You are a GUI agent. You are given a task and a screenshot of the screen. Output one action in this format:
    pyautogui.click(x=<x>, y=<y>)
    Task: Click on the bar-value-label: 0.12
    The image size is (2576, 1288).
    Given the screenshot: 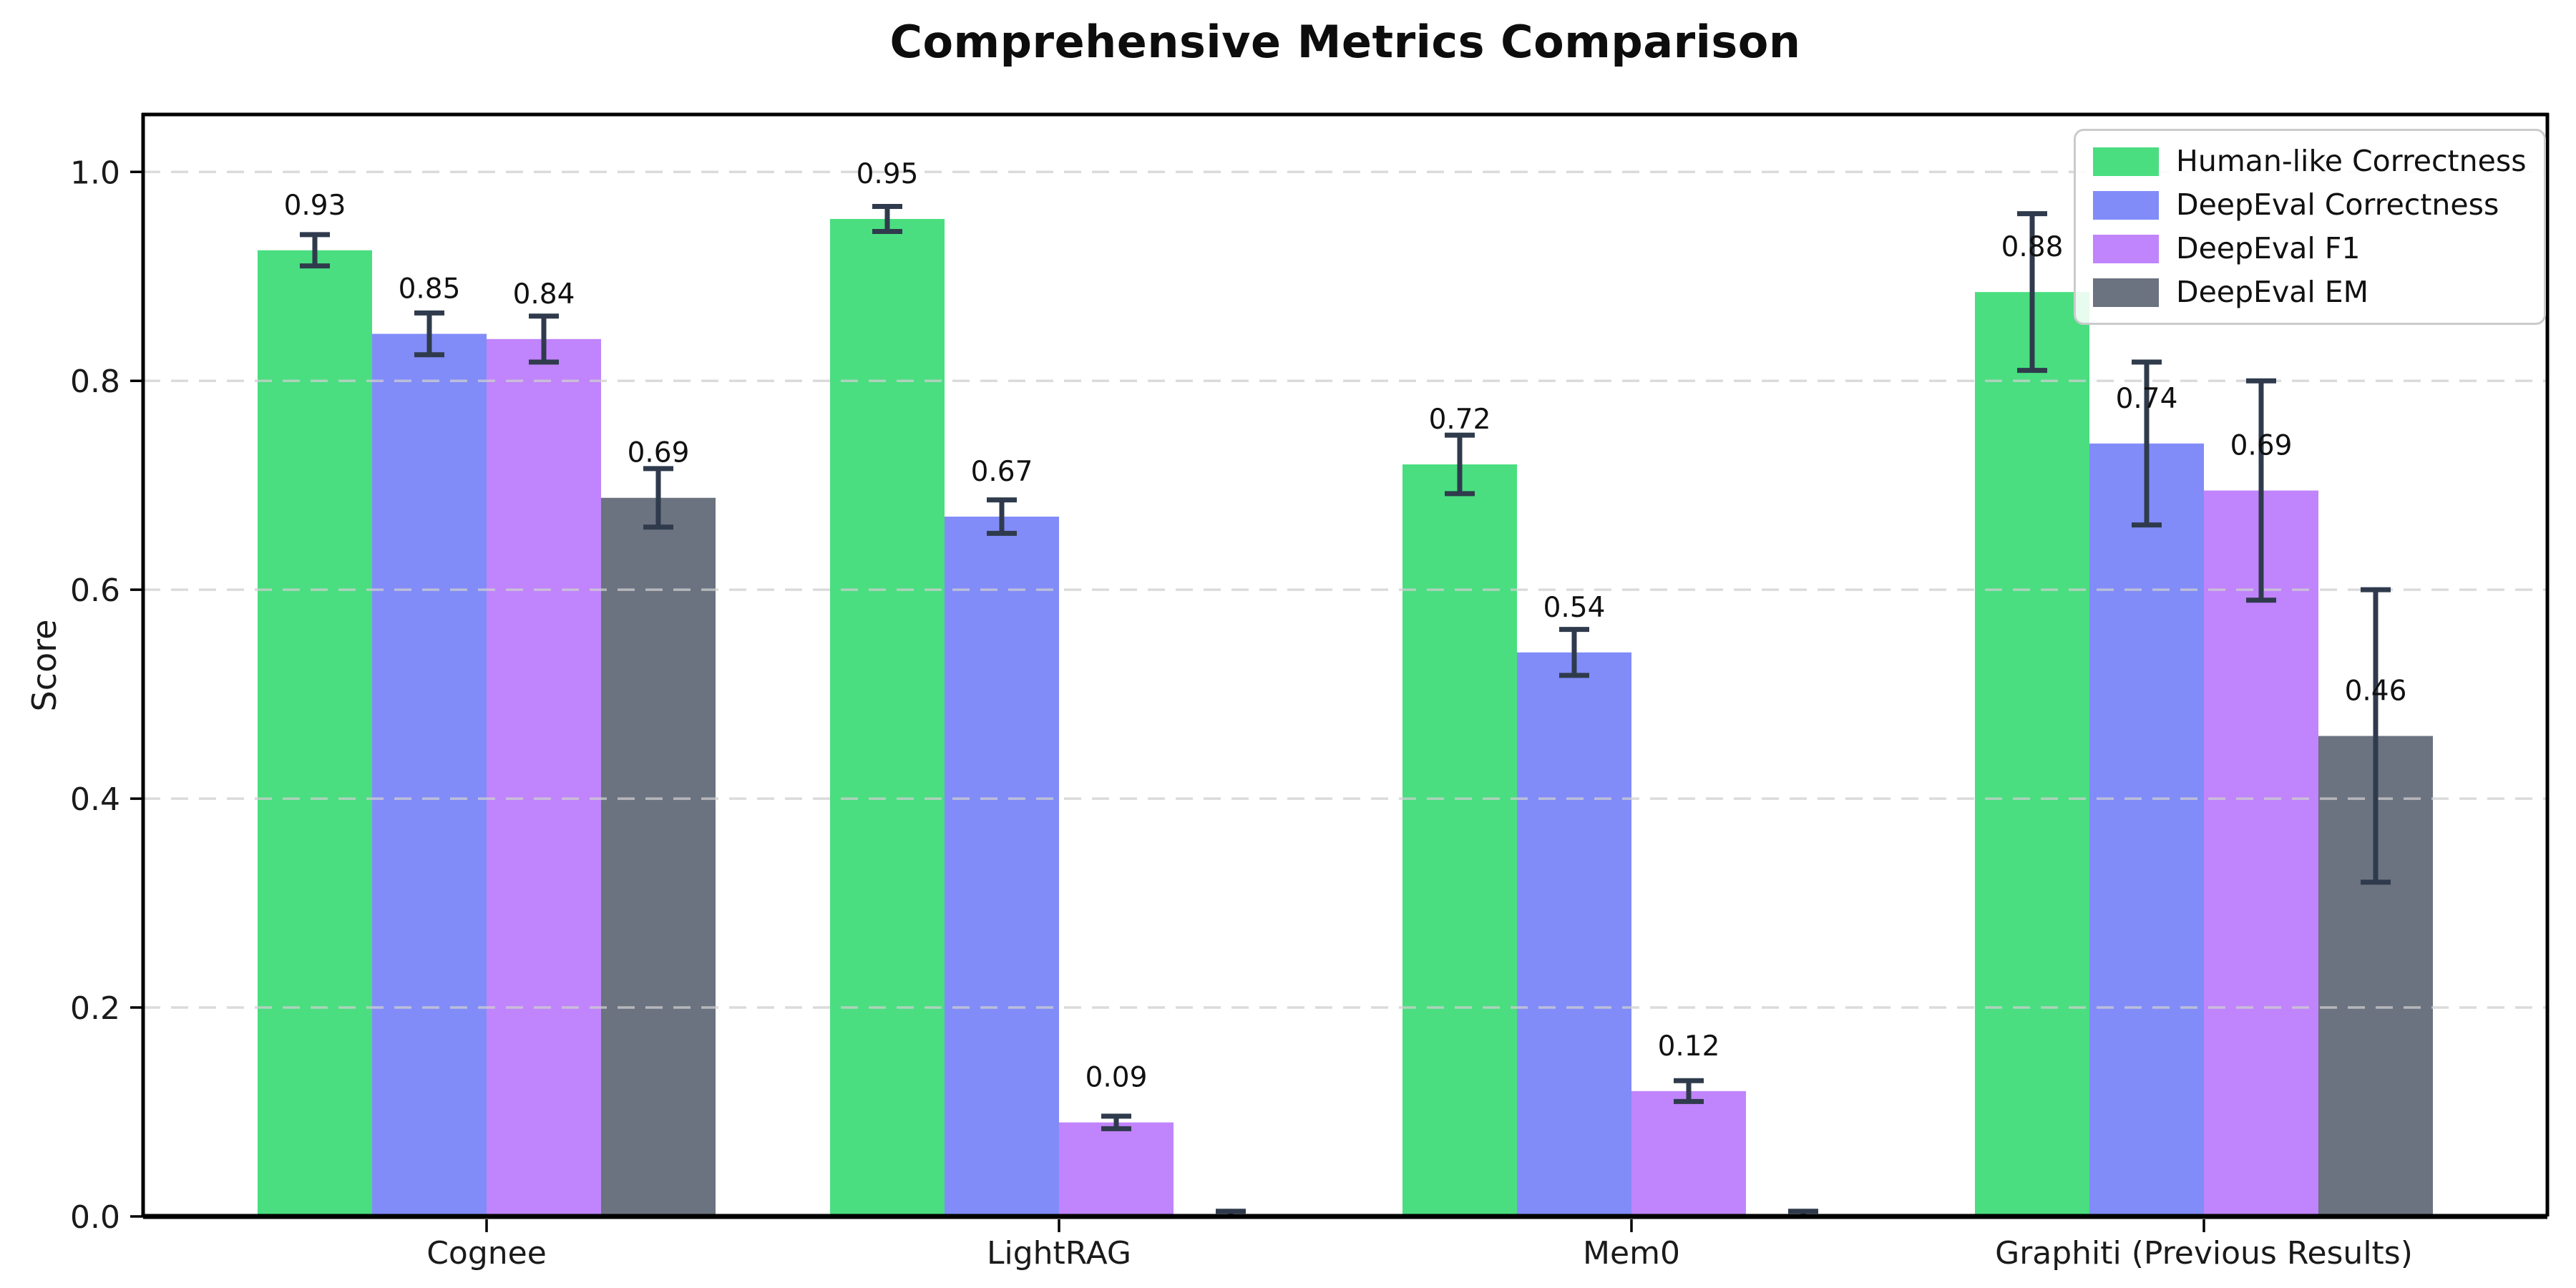 What is the action you would take?
    pyautogui.click(x=1689, y=1046)
    